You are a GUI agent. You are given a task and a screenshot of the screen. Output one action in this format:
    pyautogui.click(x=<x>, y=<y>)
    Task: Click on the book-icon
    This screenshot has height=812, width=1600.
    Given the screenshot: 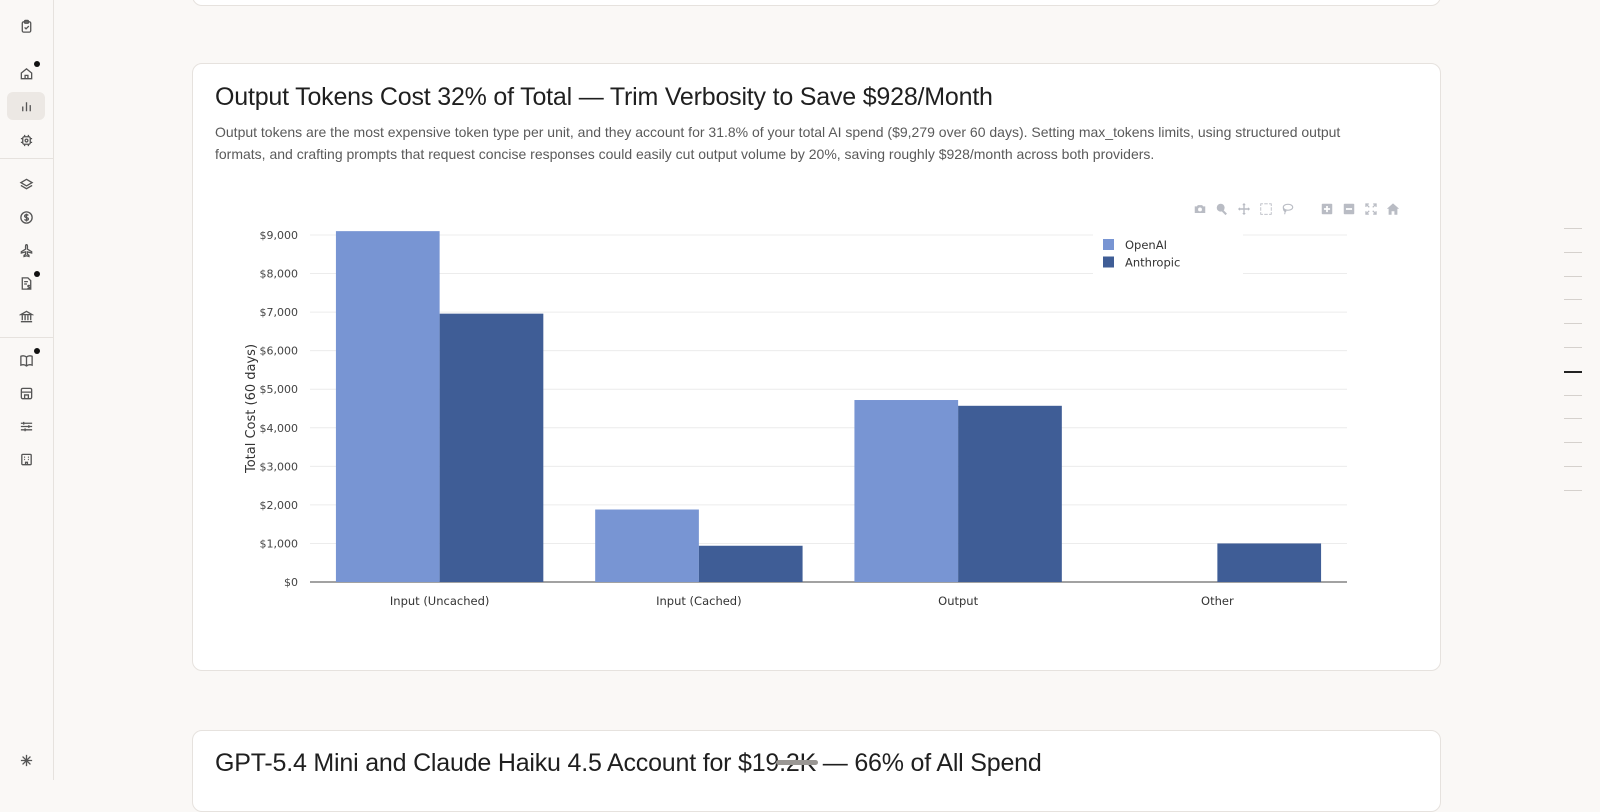 What is the action you would take?
    pyautogui.click(x=26, y=360)
    